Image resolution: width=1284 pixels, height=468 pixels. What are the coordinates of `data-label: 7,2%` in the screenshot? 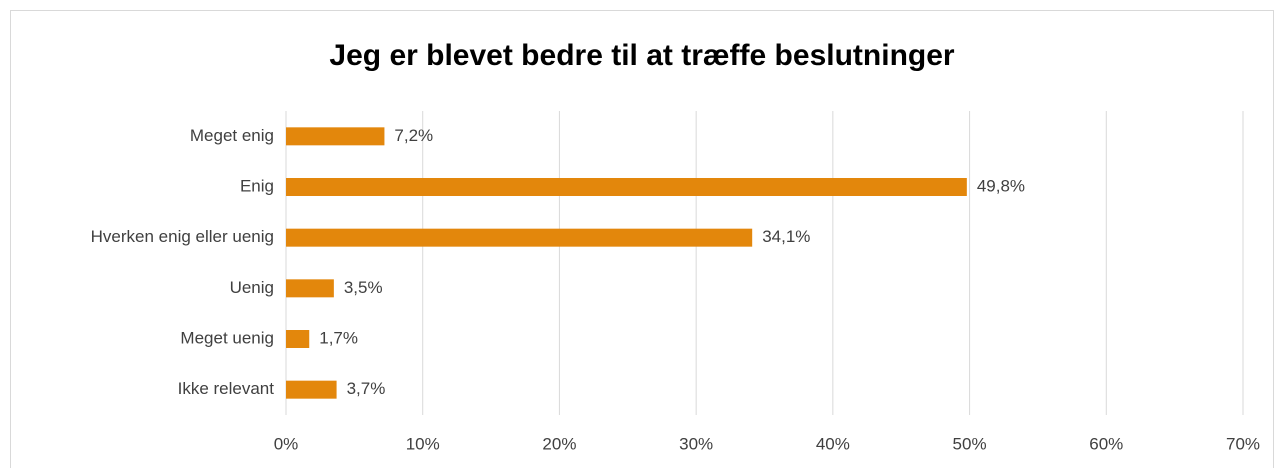 It's located at (413, 135).